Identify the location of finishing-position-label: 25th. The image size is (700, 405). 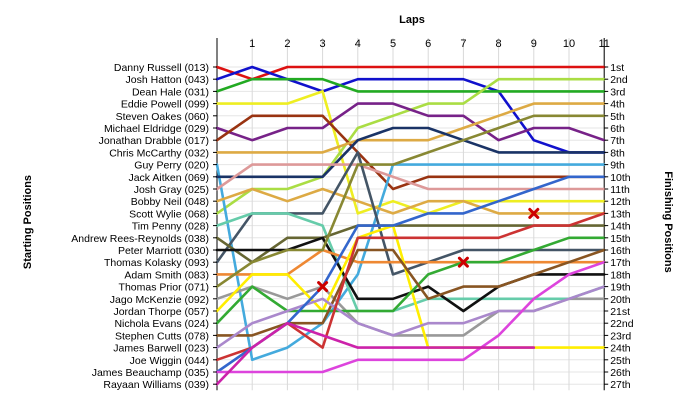
(620, 361).